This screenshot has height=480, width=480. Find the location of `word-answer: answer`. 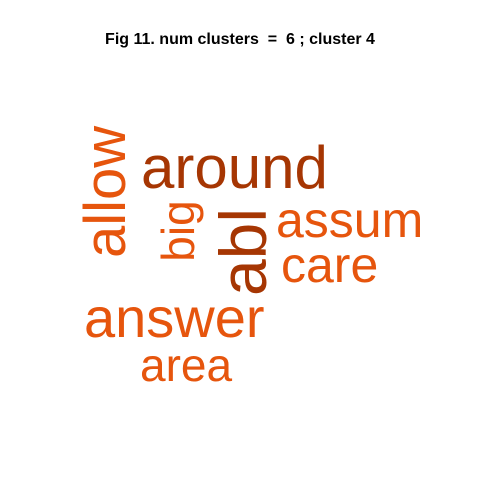

word-answer: answer is located at coordinates (174, 317).